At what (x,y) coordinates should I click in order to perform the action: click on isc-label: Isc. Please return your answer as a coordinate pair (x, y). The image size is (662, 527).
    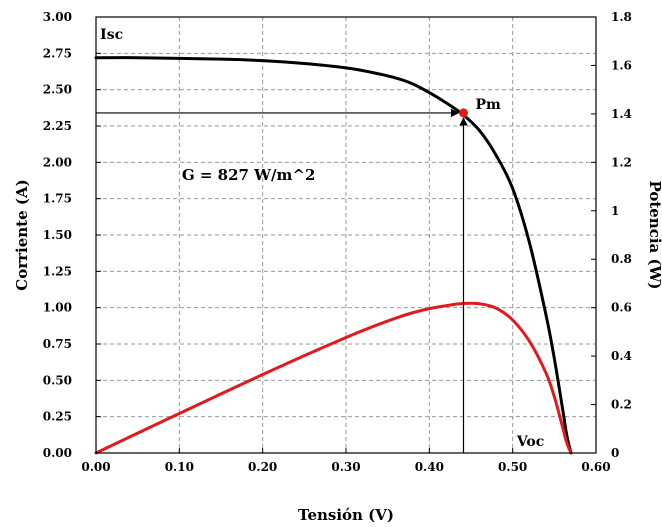
    Looking at the image, I should click on (111, 35).